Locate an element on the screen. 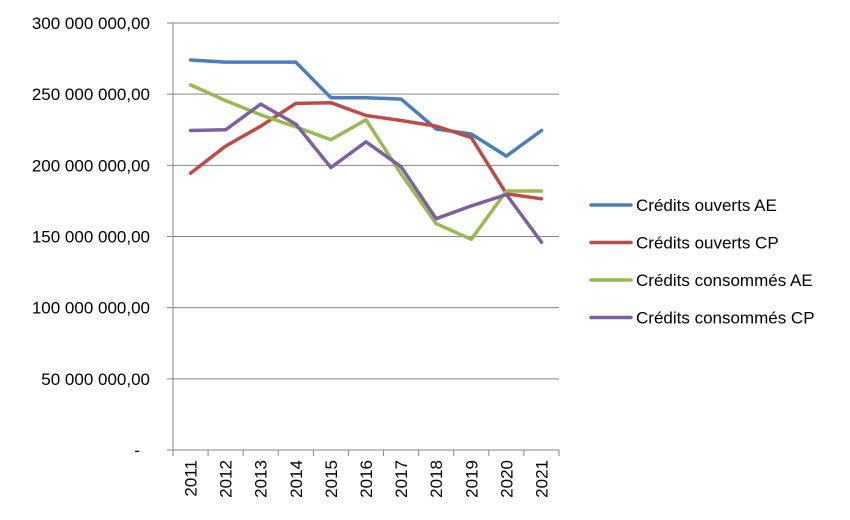 The width and height of the screenshot is (850, 520). x-tick-label: 2017 is located at coordinates (401, 479).